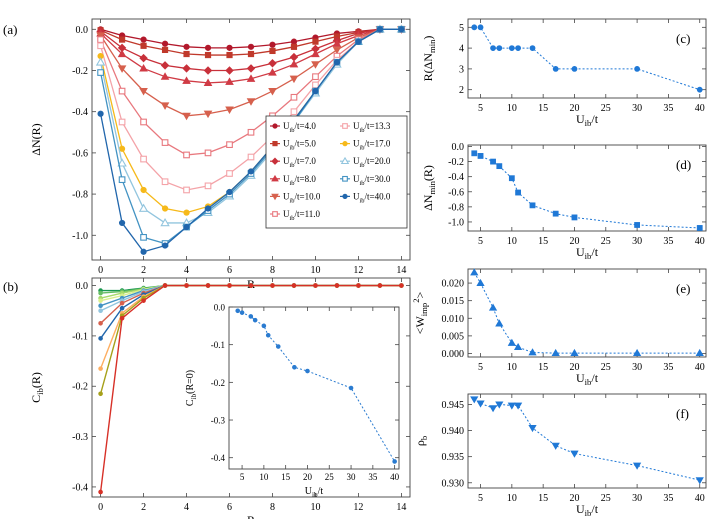 This screenshot has width=718, height=519. I want to click on legend-entry-10: Uib/t=40.0, so click(372, 197).